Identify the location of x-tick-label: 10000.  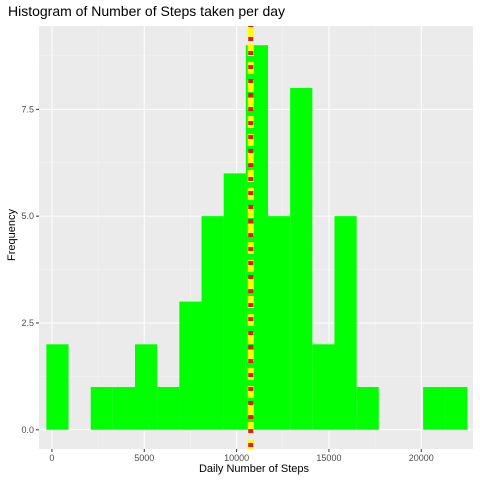
(236, 458).